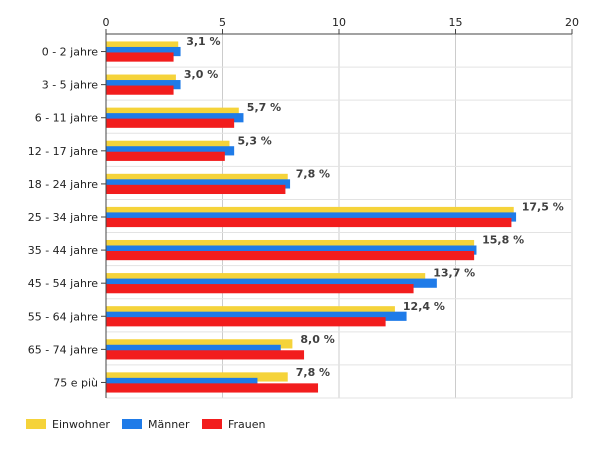 Image resolution: width=600 pixels, height=450 pixels. Describe the element at coordinates (75, 382) in the screenshot. I see `category-label: 75 e più` at that location.